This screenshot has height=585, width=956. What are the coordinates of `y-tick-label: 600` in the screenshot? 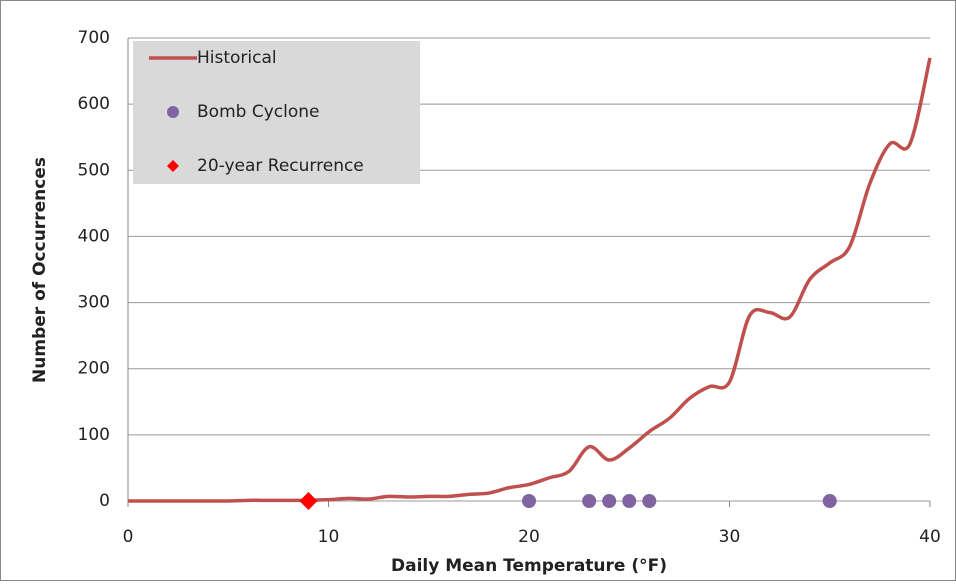 It's located at (94, 104).